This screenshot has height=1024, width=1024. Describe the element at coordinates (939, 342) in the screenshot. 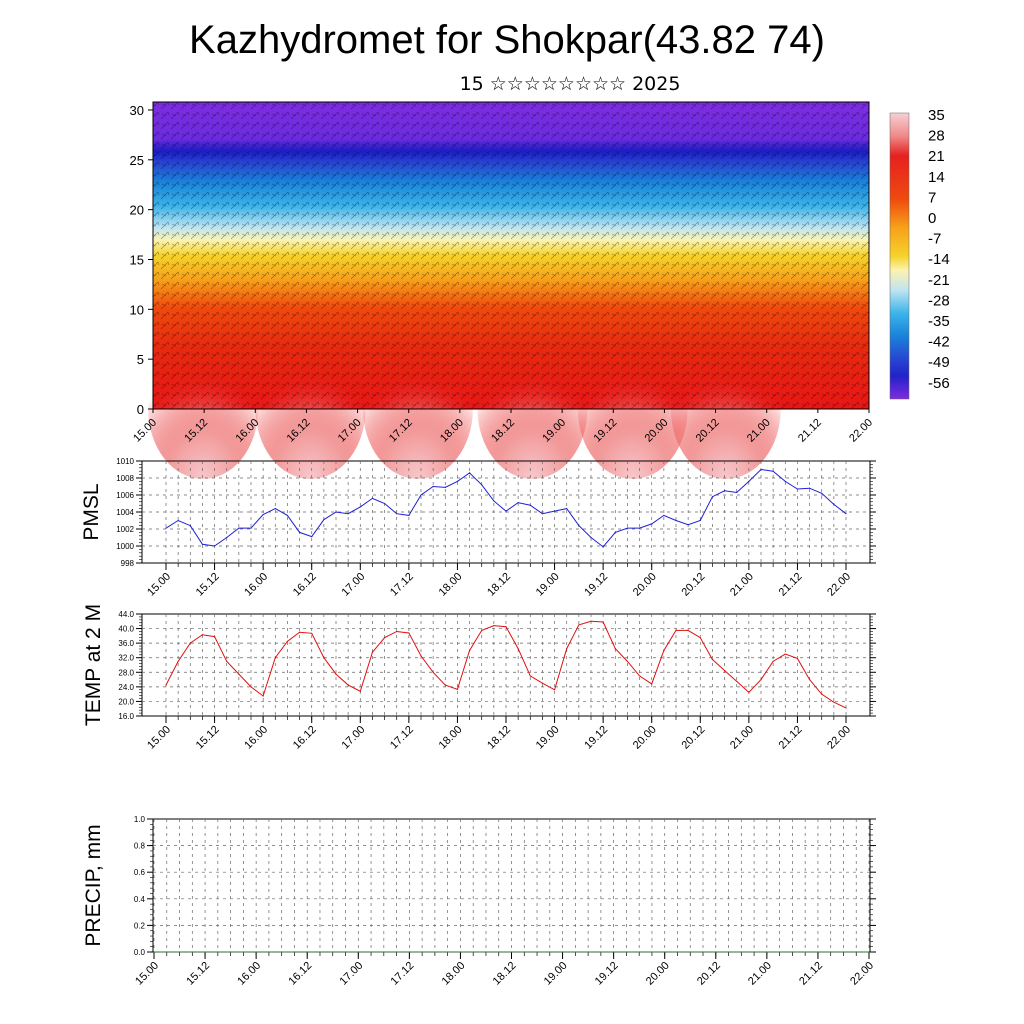

I see `colorbar-label: -42` at that location.